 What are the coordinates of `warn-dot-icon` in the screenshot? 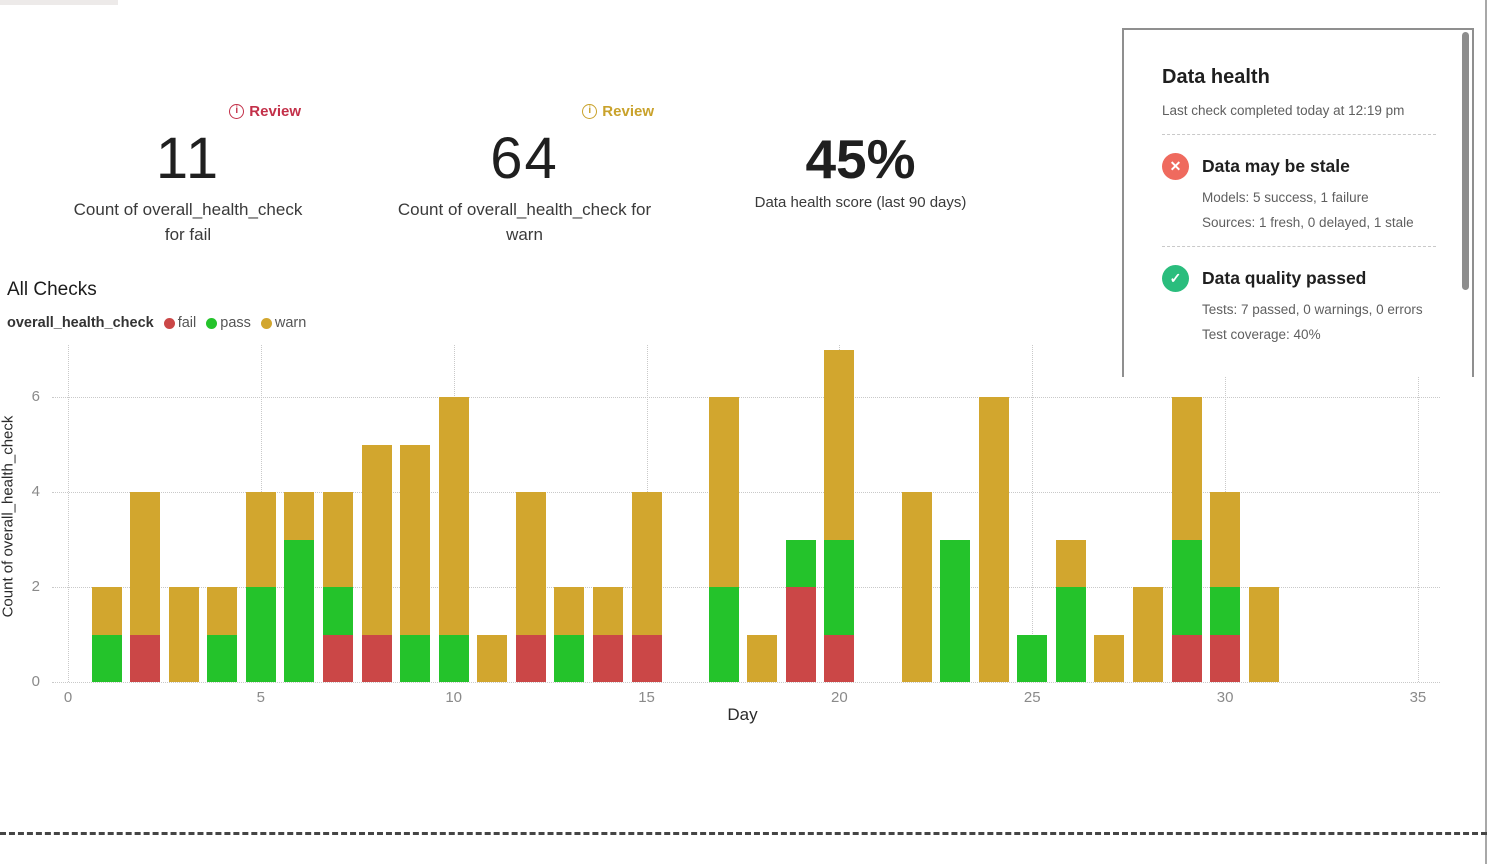 It's located at (266, 323).